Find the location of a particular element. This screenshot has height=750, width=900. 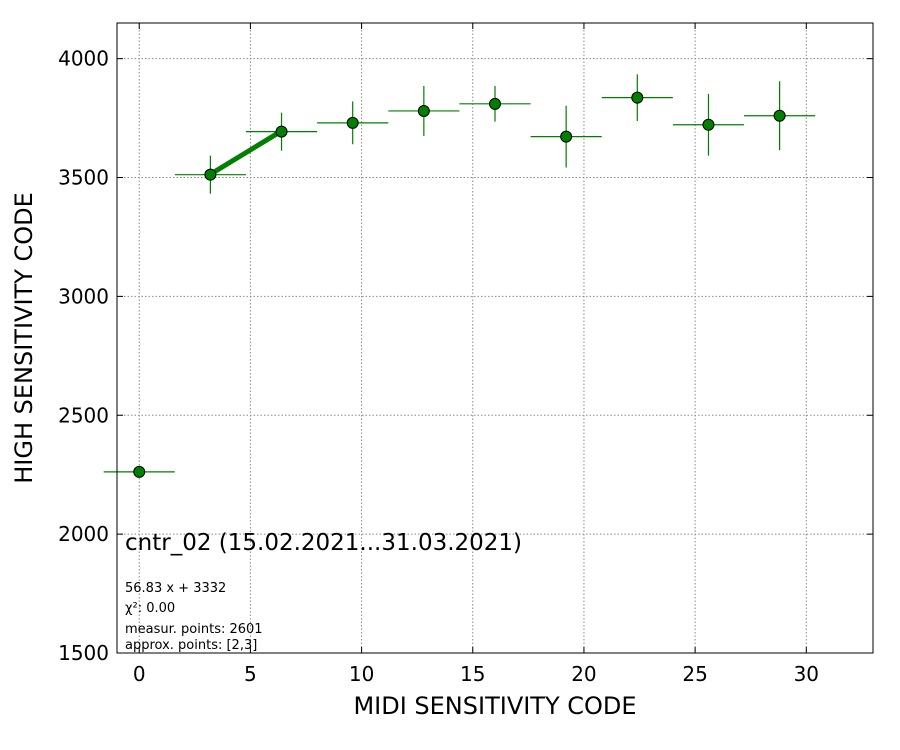

x-tick-label: 30 is located at coordinates (806, 674).